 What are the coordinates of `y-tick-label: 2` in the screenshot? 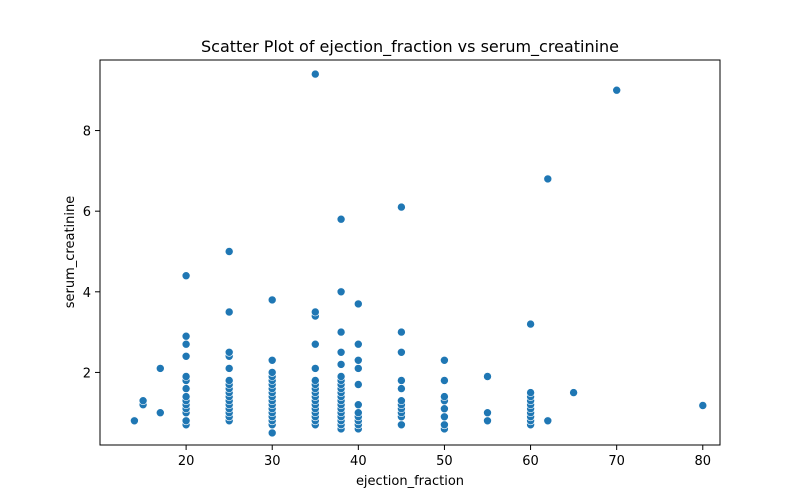 It's located at (87, 373).